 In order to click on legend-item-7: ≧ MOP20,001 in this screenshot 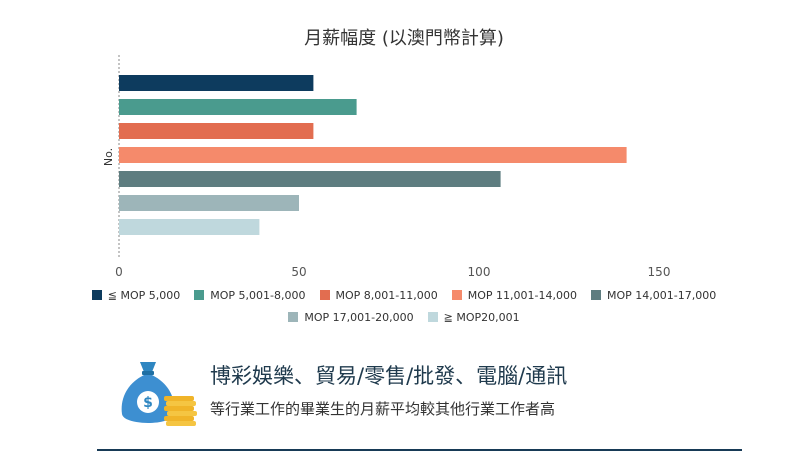, I will do `click(473, 317)`.